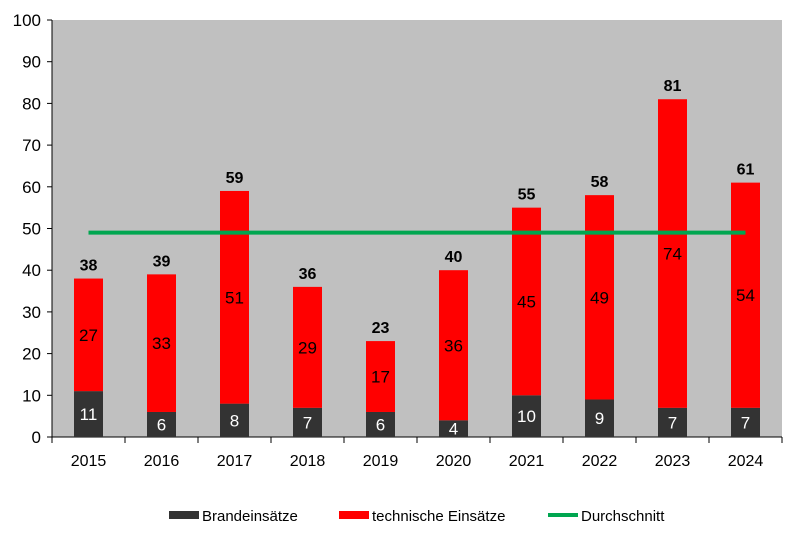  What do you see at coordinates (27, 20) in the screenshot?
I see `y-tick-label: 100` at bounding box center [27, 20].